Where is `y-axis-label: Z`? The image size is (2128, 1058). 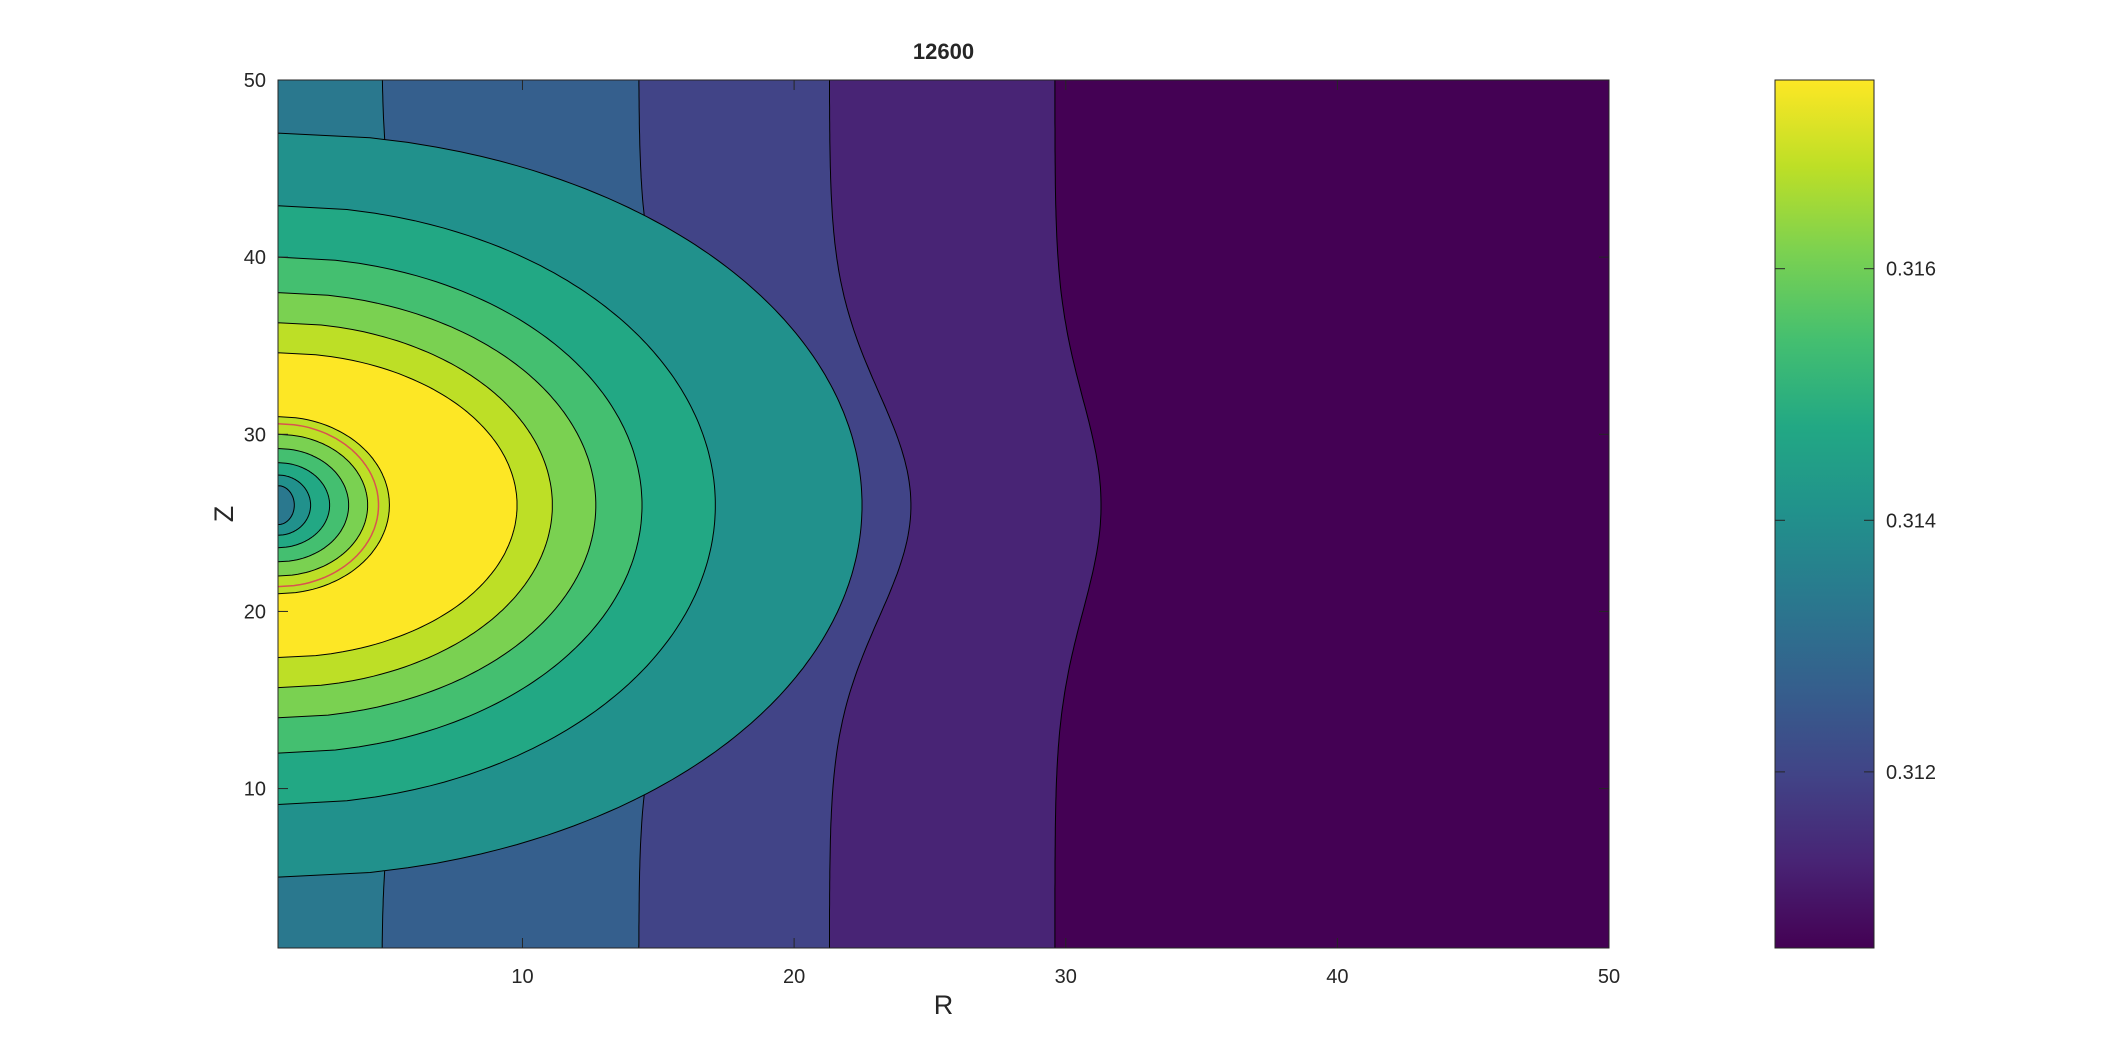
y-axis-label: Z is located at coordinates (224, 514).